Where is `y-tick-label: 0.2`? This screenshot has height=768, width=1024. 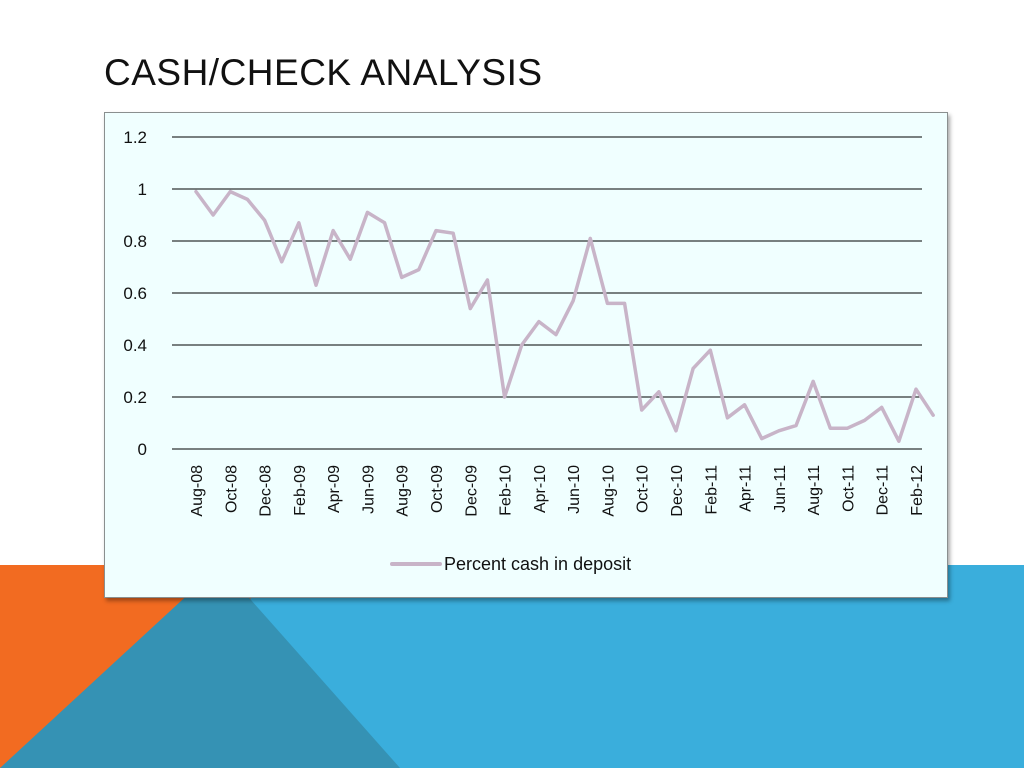 y-tick-label: 0.2 is located at coordinates (135, 397).